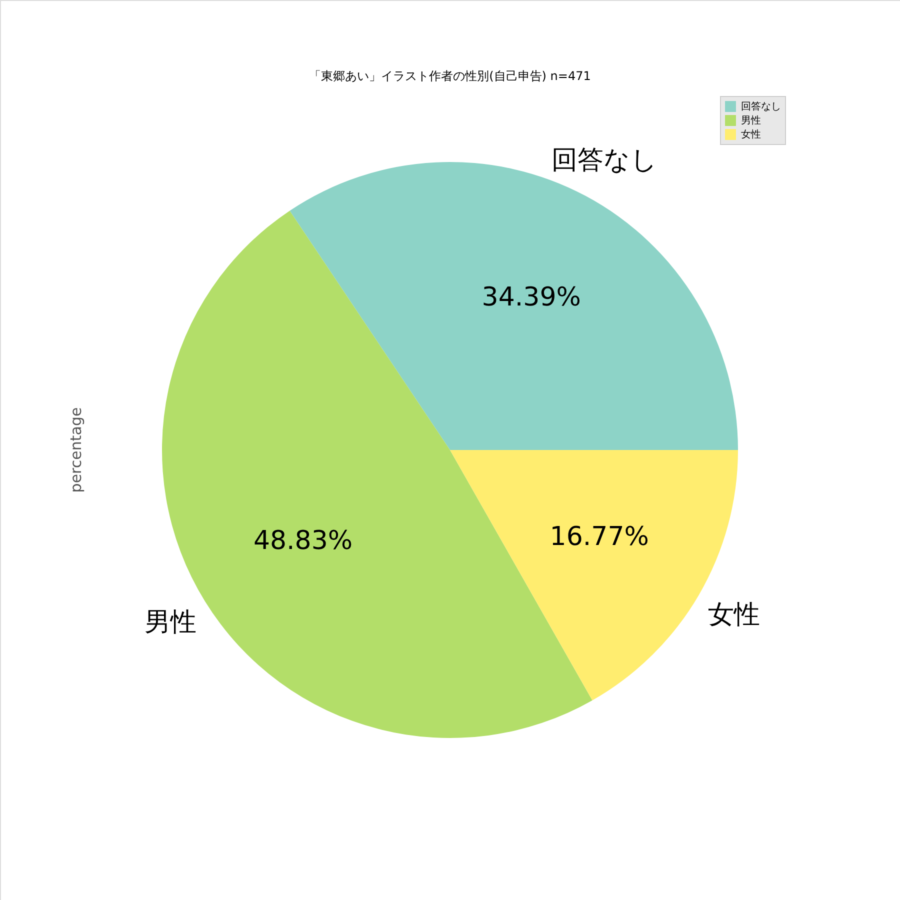  Describe the element at coordinates (170, 623) in the screenshot. I see `slice-label: 男性` at that location.